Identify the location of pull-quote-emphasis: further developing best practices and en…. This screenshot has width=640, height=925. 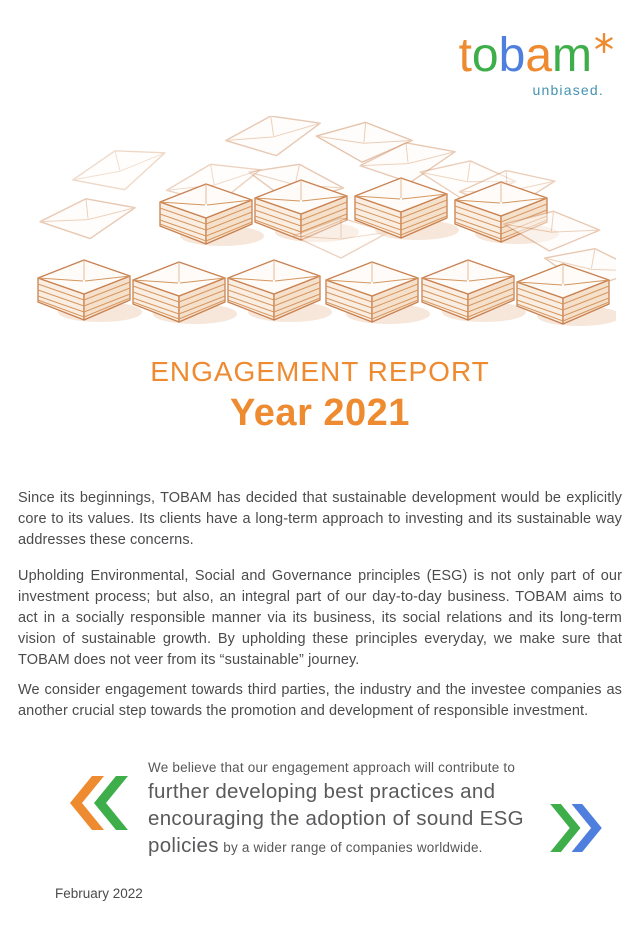
(336, 819).